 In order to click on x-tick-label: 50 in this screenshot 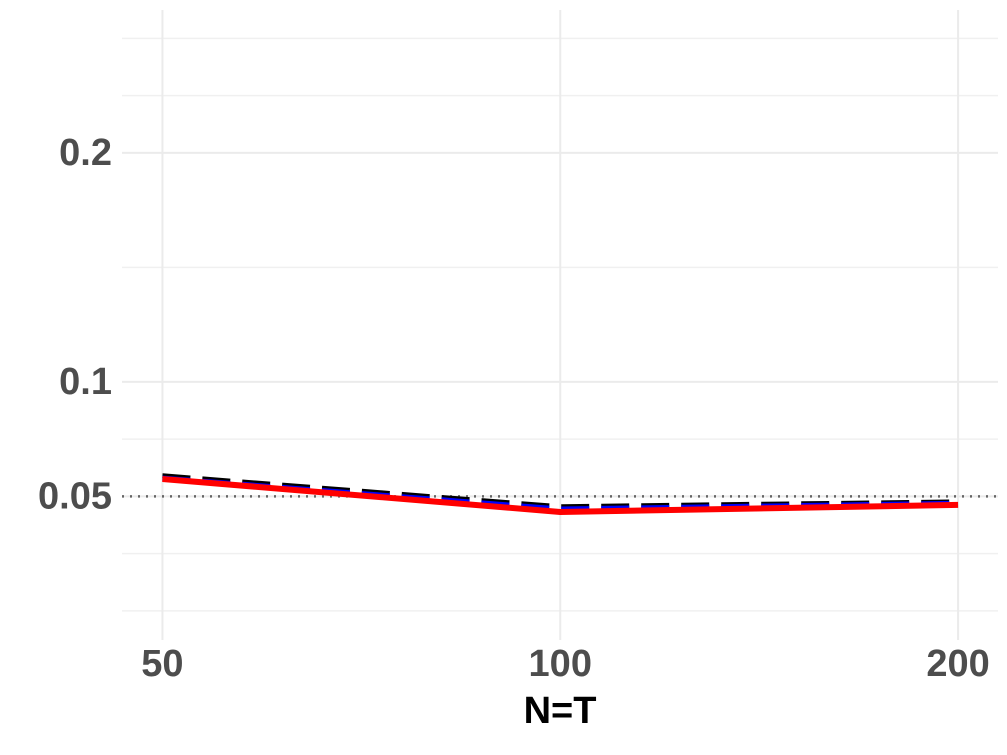, I will do `click(162, 664)`.